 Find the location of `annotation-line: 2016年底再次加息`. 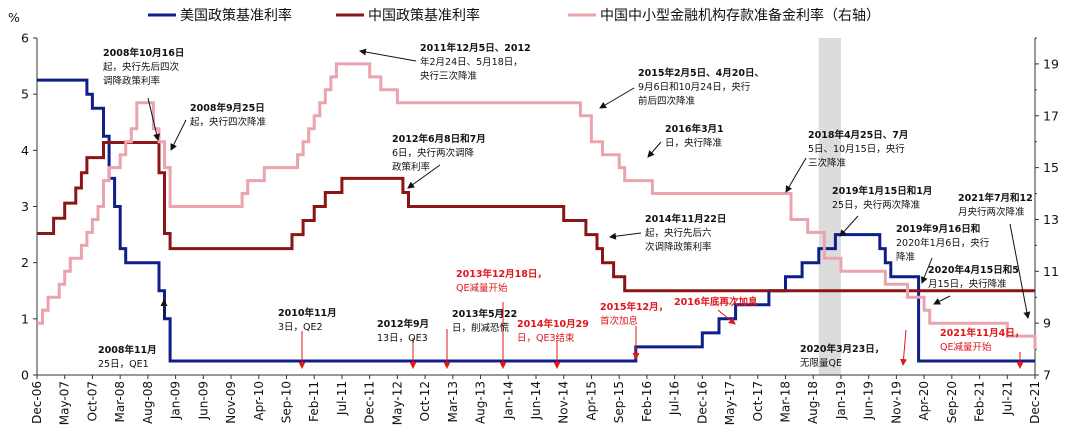

annotation-line: 2016年底再次加息 is located at coordinates (716, 302).